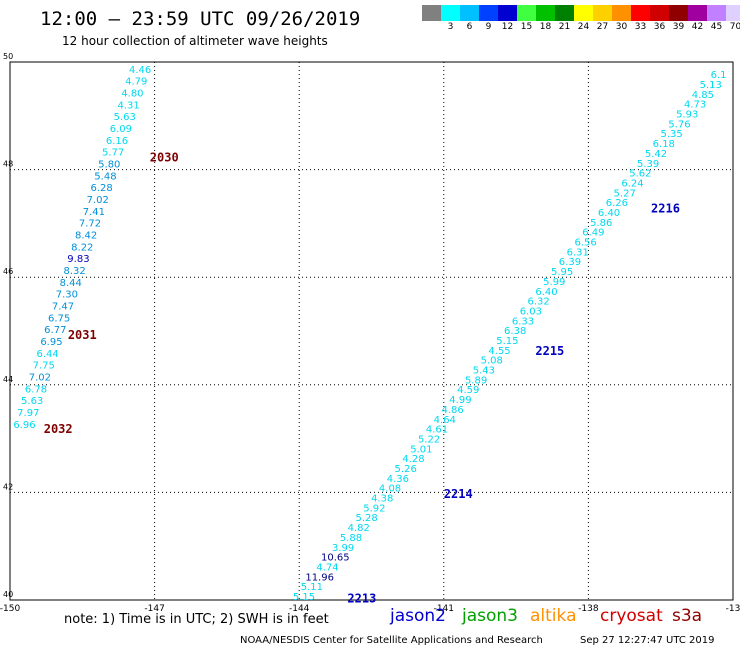  What do you see at coordinates (671, 134) in the screenshot?
I see `wave-height-value: 5.35` at bounding box center [671, 134].